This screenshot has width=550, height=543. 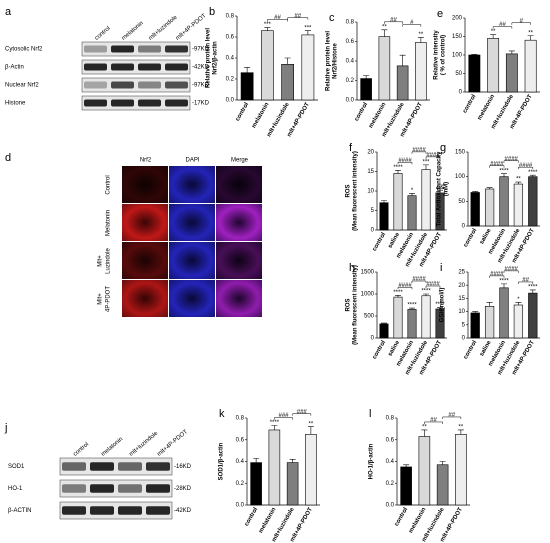 What do you see at coordinates (518, 300) in the screenshot?
I see `significance-label: *` at bounding box center [518, 300].